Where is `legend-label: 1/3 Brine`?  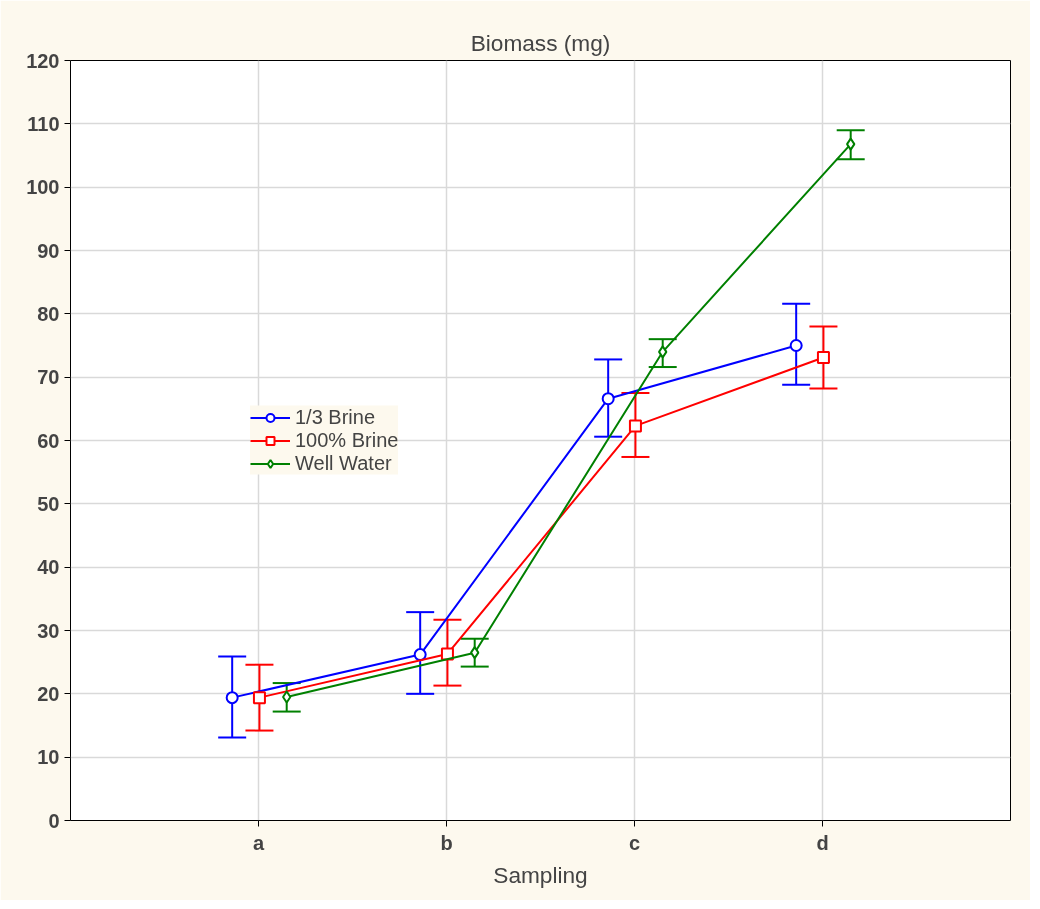
legend-label: 1/3 Brine is located at coordinates (335, 417).